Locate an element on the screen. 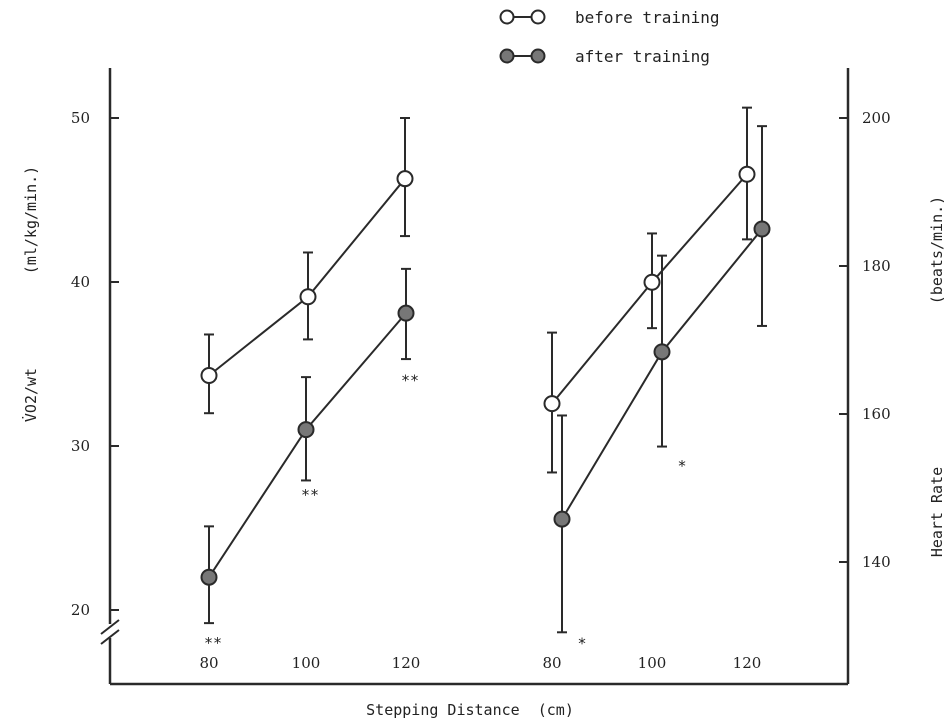 The height and width of the screenshot is (723, 951). right-y-axis-title: Heart Rate is located at coordinates (937, 512).